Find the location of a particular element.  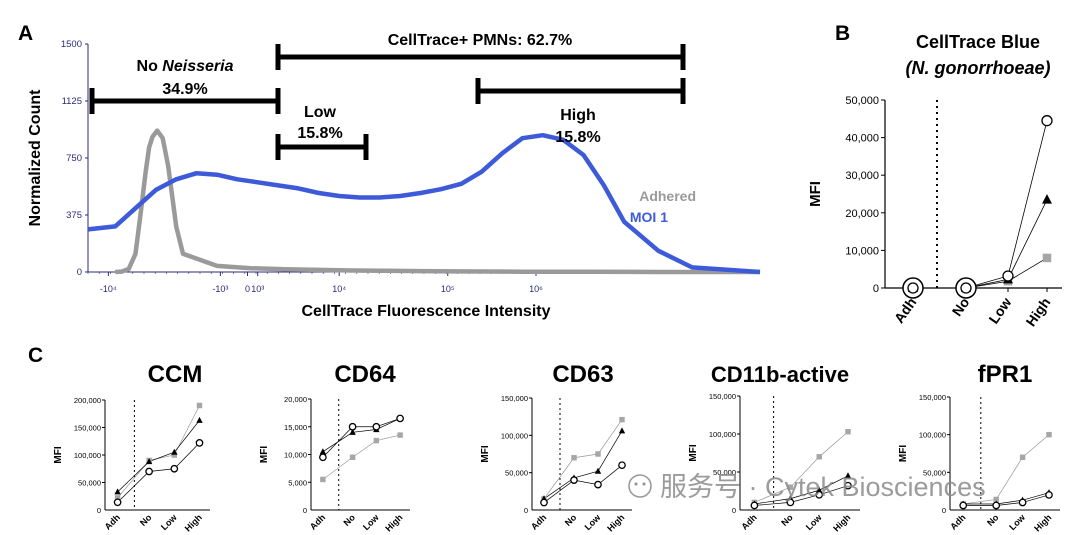

subpanel-cd63: CD63 0 50,000 100,000 150,000 MFI Adh No Low High is located at coordinates (556, 447).